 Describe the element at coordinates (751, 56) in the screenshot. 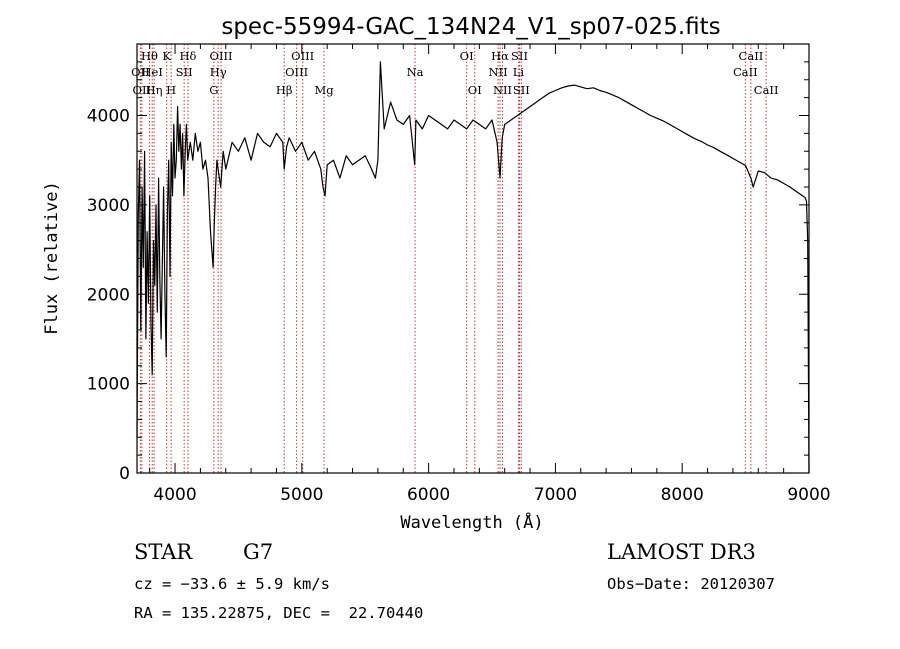

I see `line-label-25: CaII` at that location.